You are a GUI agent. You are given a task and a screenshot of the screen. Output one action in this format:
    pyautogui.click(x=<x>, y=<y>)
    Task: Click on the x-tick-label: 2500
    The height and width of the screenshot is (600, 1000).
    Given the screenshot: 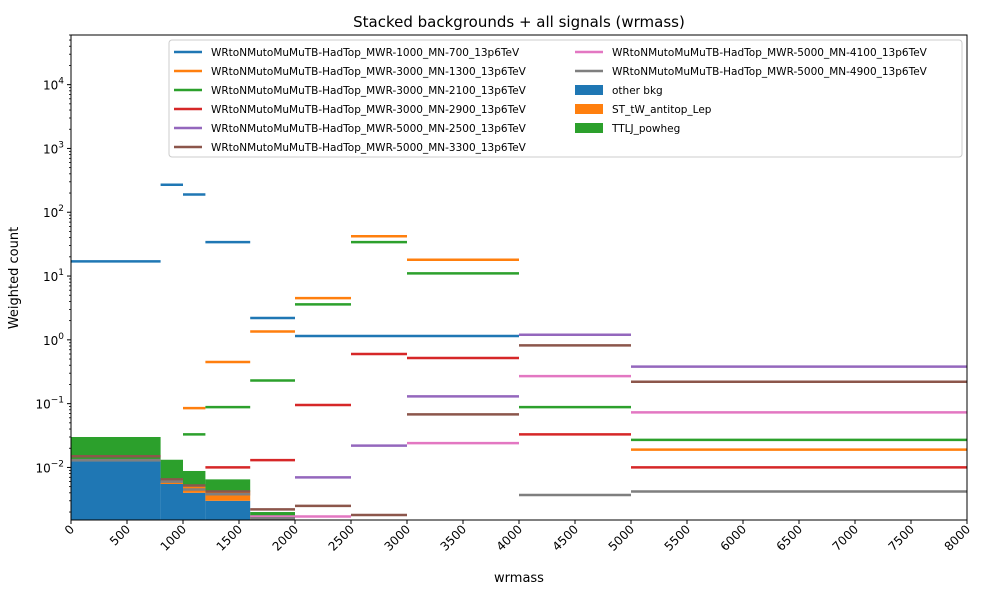 What is the action you would take?
    pyautogui.click(x=341, y=537)
    